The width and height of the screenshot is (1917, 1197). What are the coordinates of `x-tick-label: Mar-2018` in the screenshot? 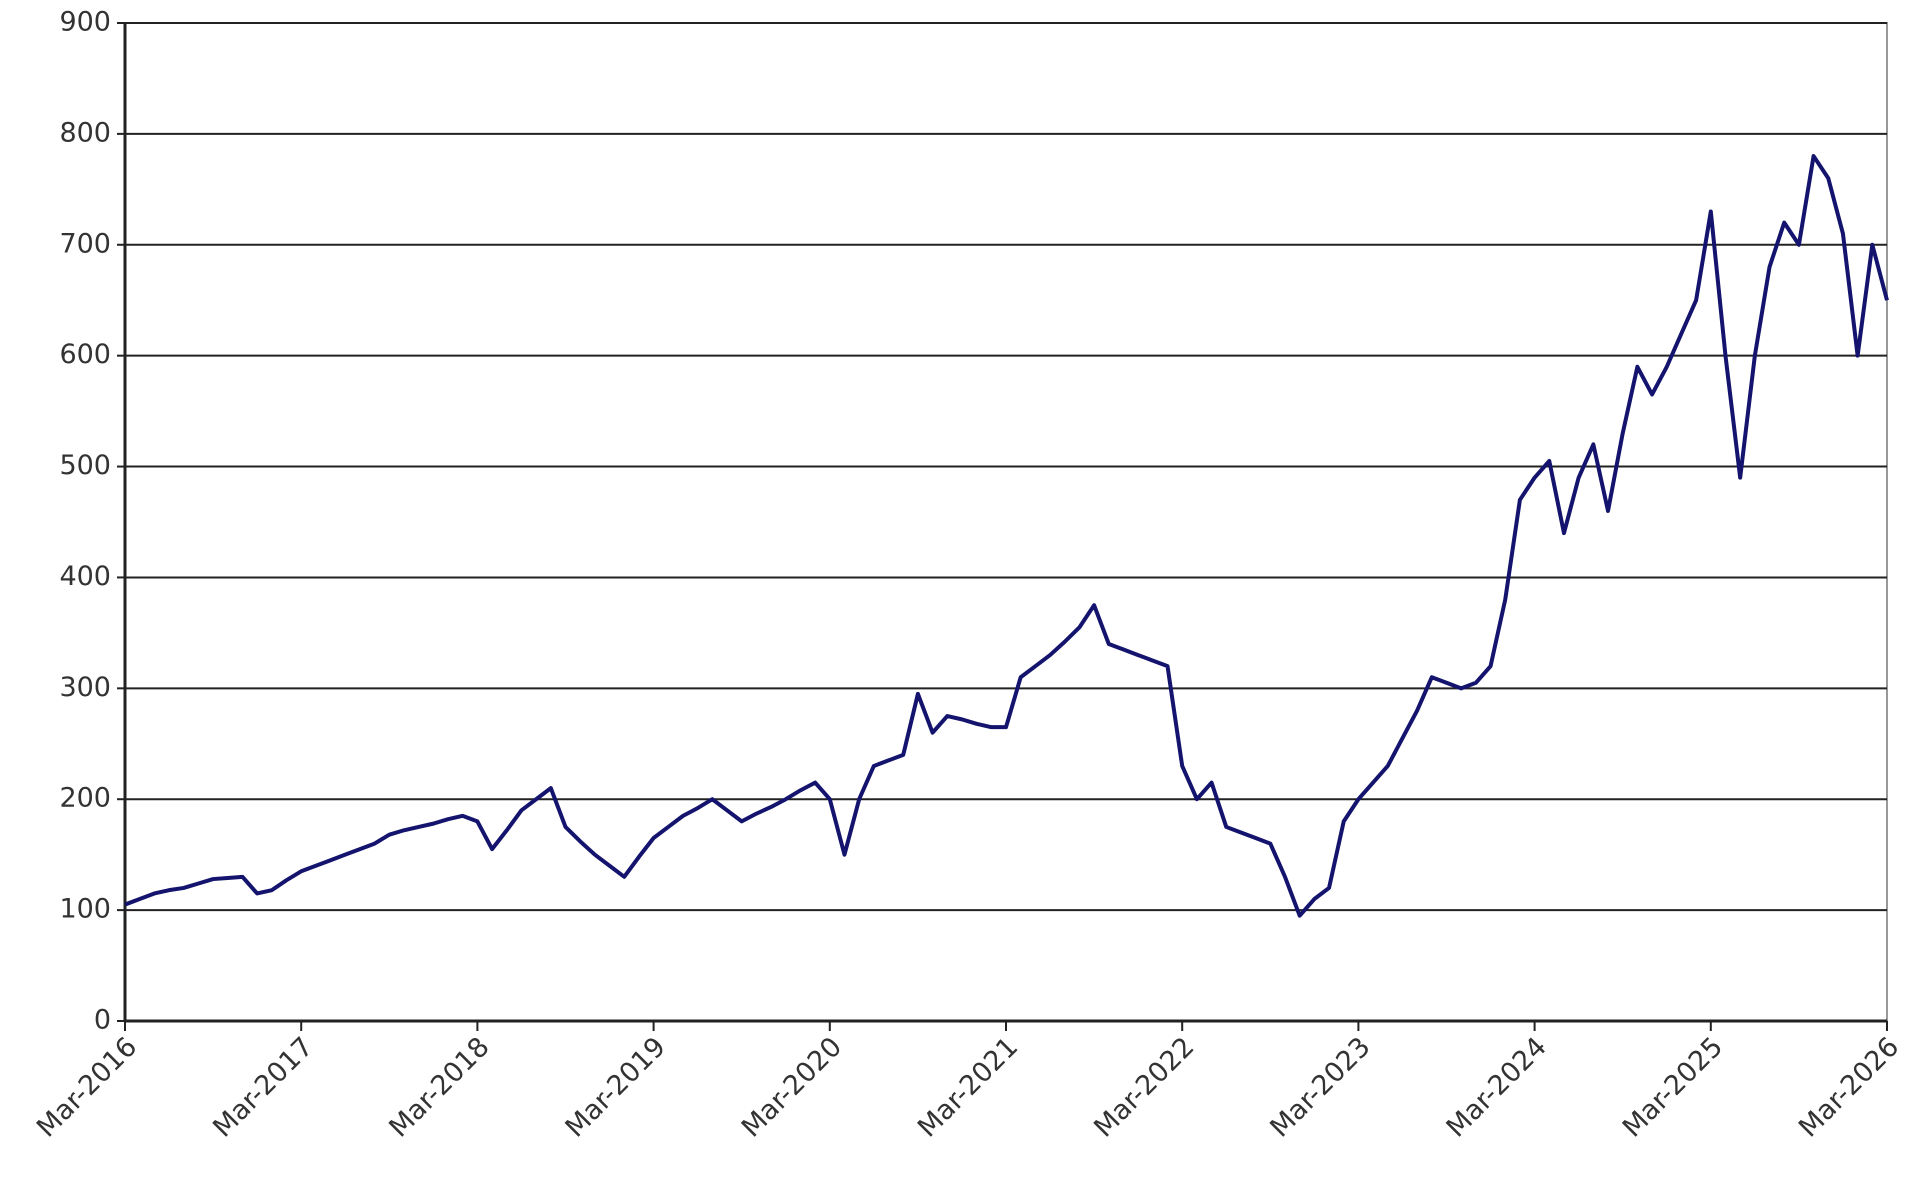 It's located at (439, 1087).